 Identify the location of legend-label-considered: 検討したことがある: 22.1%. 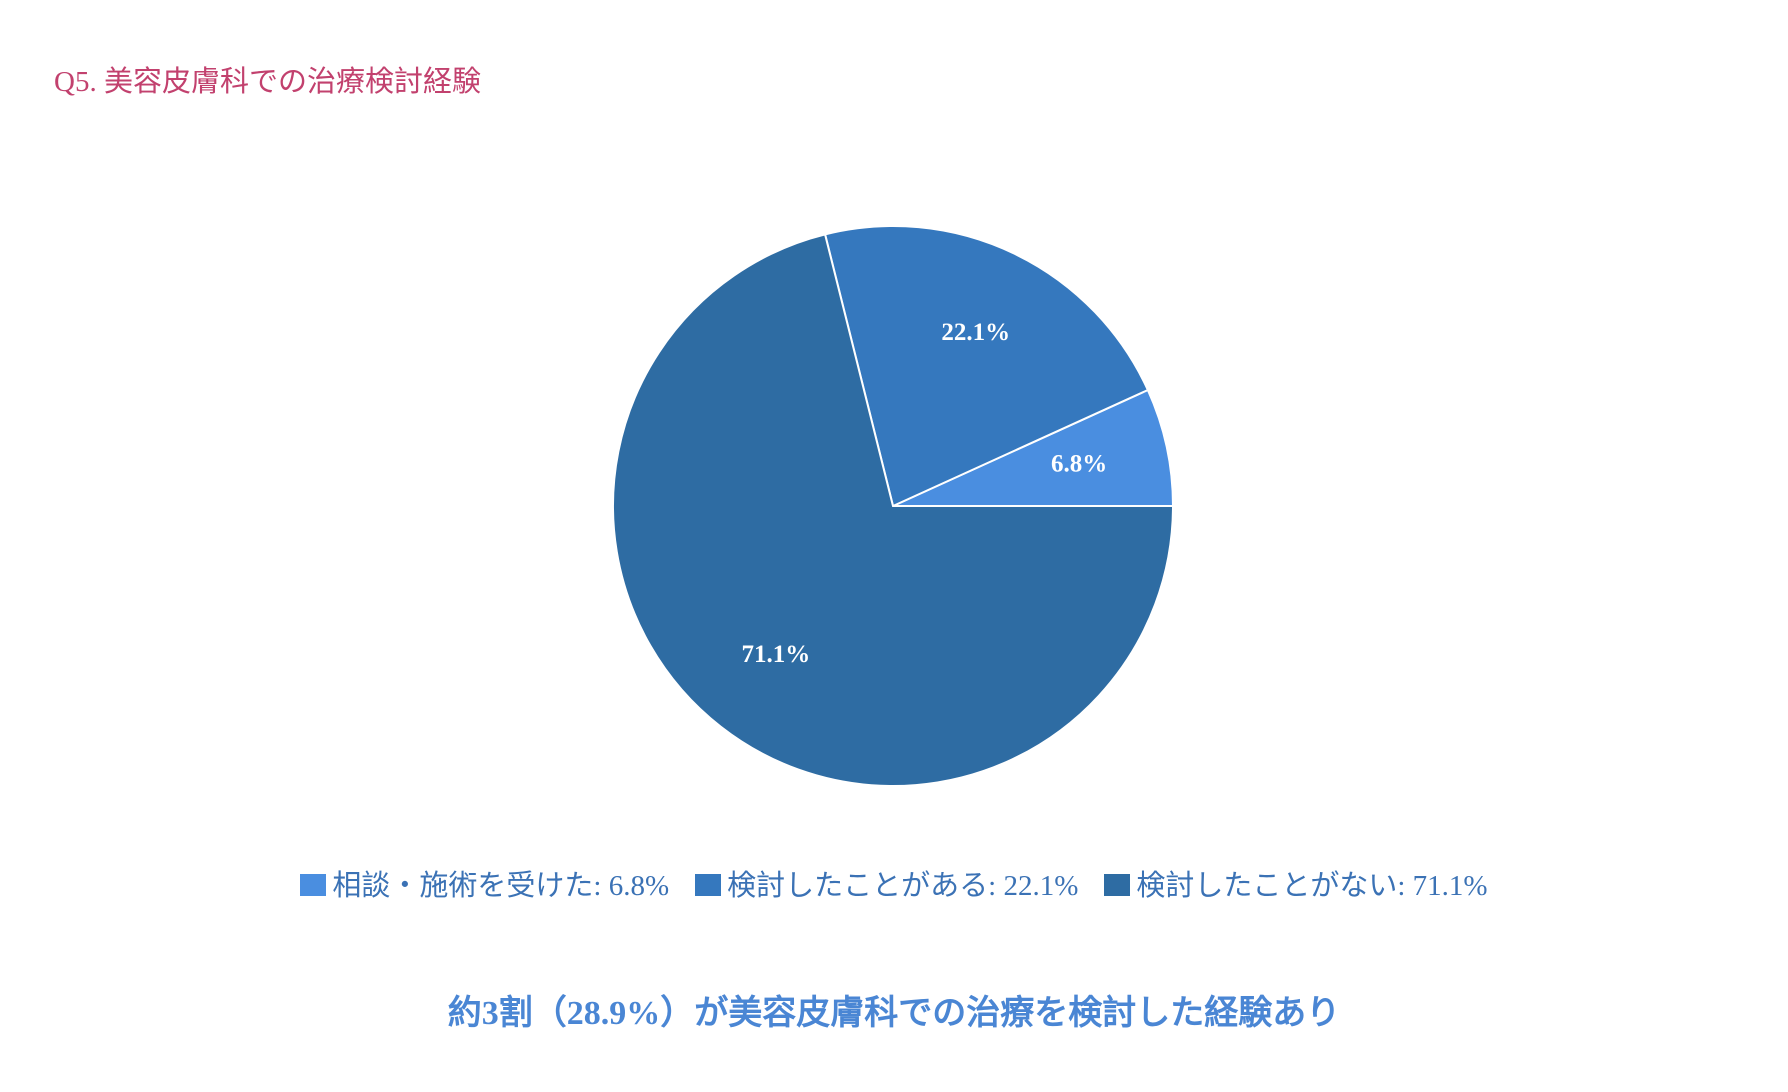
(903, 886).